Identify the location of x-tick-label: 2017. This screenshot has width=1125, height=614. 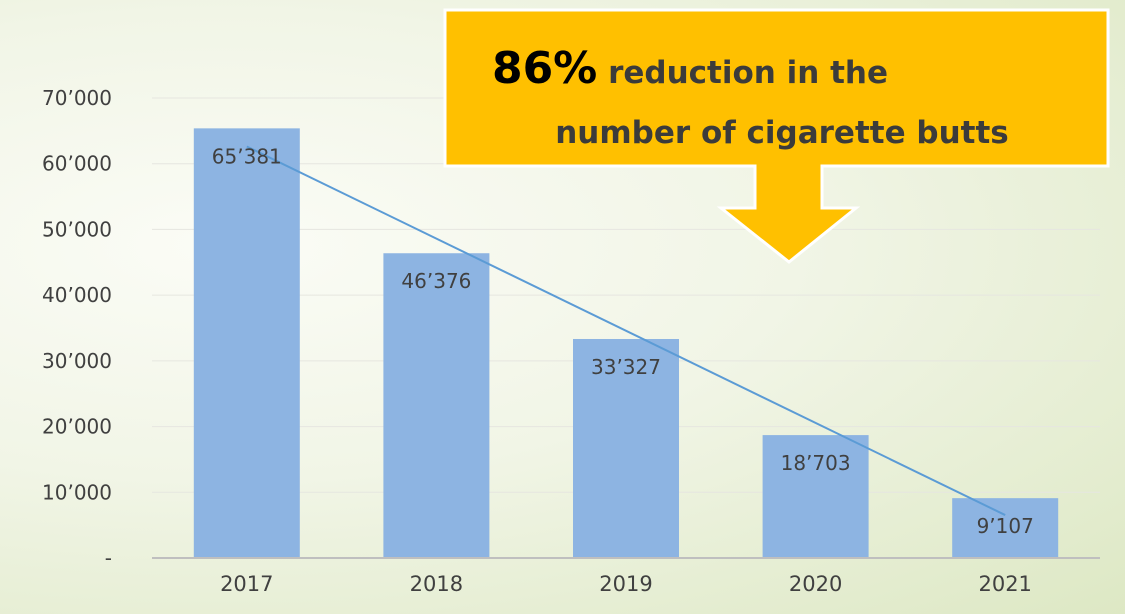
(246, 584).